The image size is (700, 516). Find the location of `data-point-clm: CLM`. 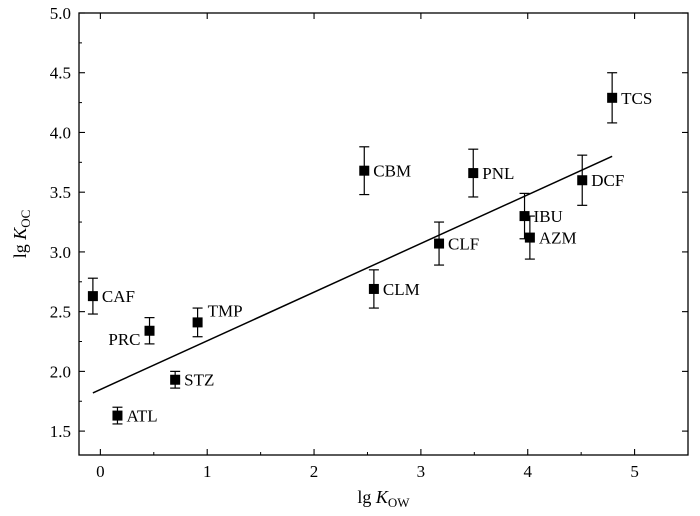

data-point-clm: CLM is located at coordinates (394, 289).